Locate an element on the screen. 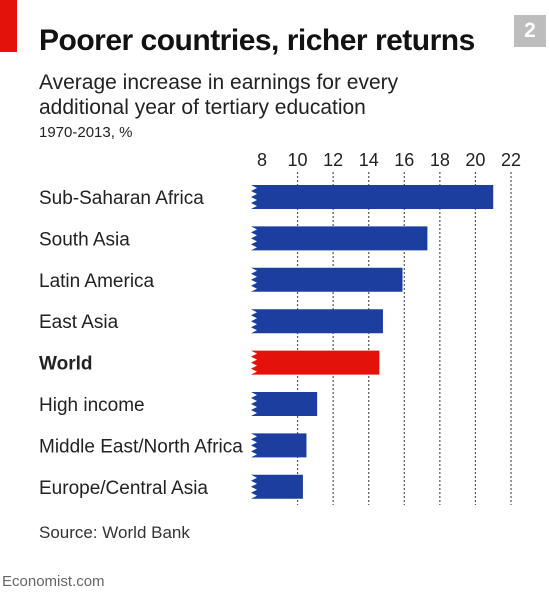 This screenshot has width=549, height=600. chart-units-label: 1970-2013, % is located at coordinates (86, 132).